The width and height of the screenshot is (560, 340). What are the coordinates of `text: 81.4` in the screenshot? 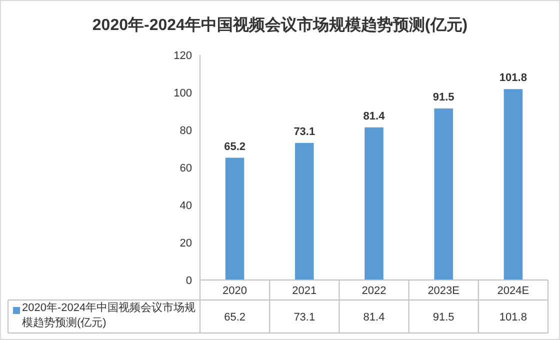 It's located at (374, 318).